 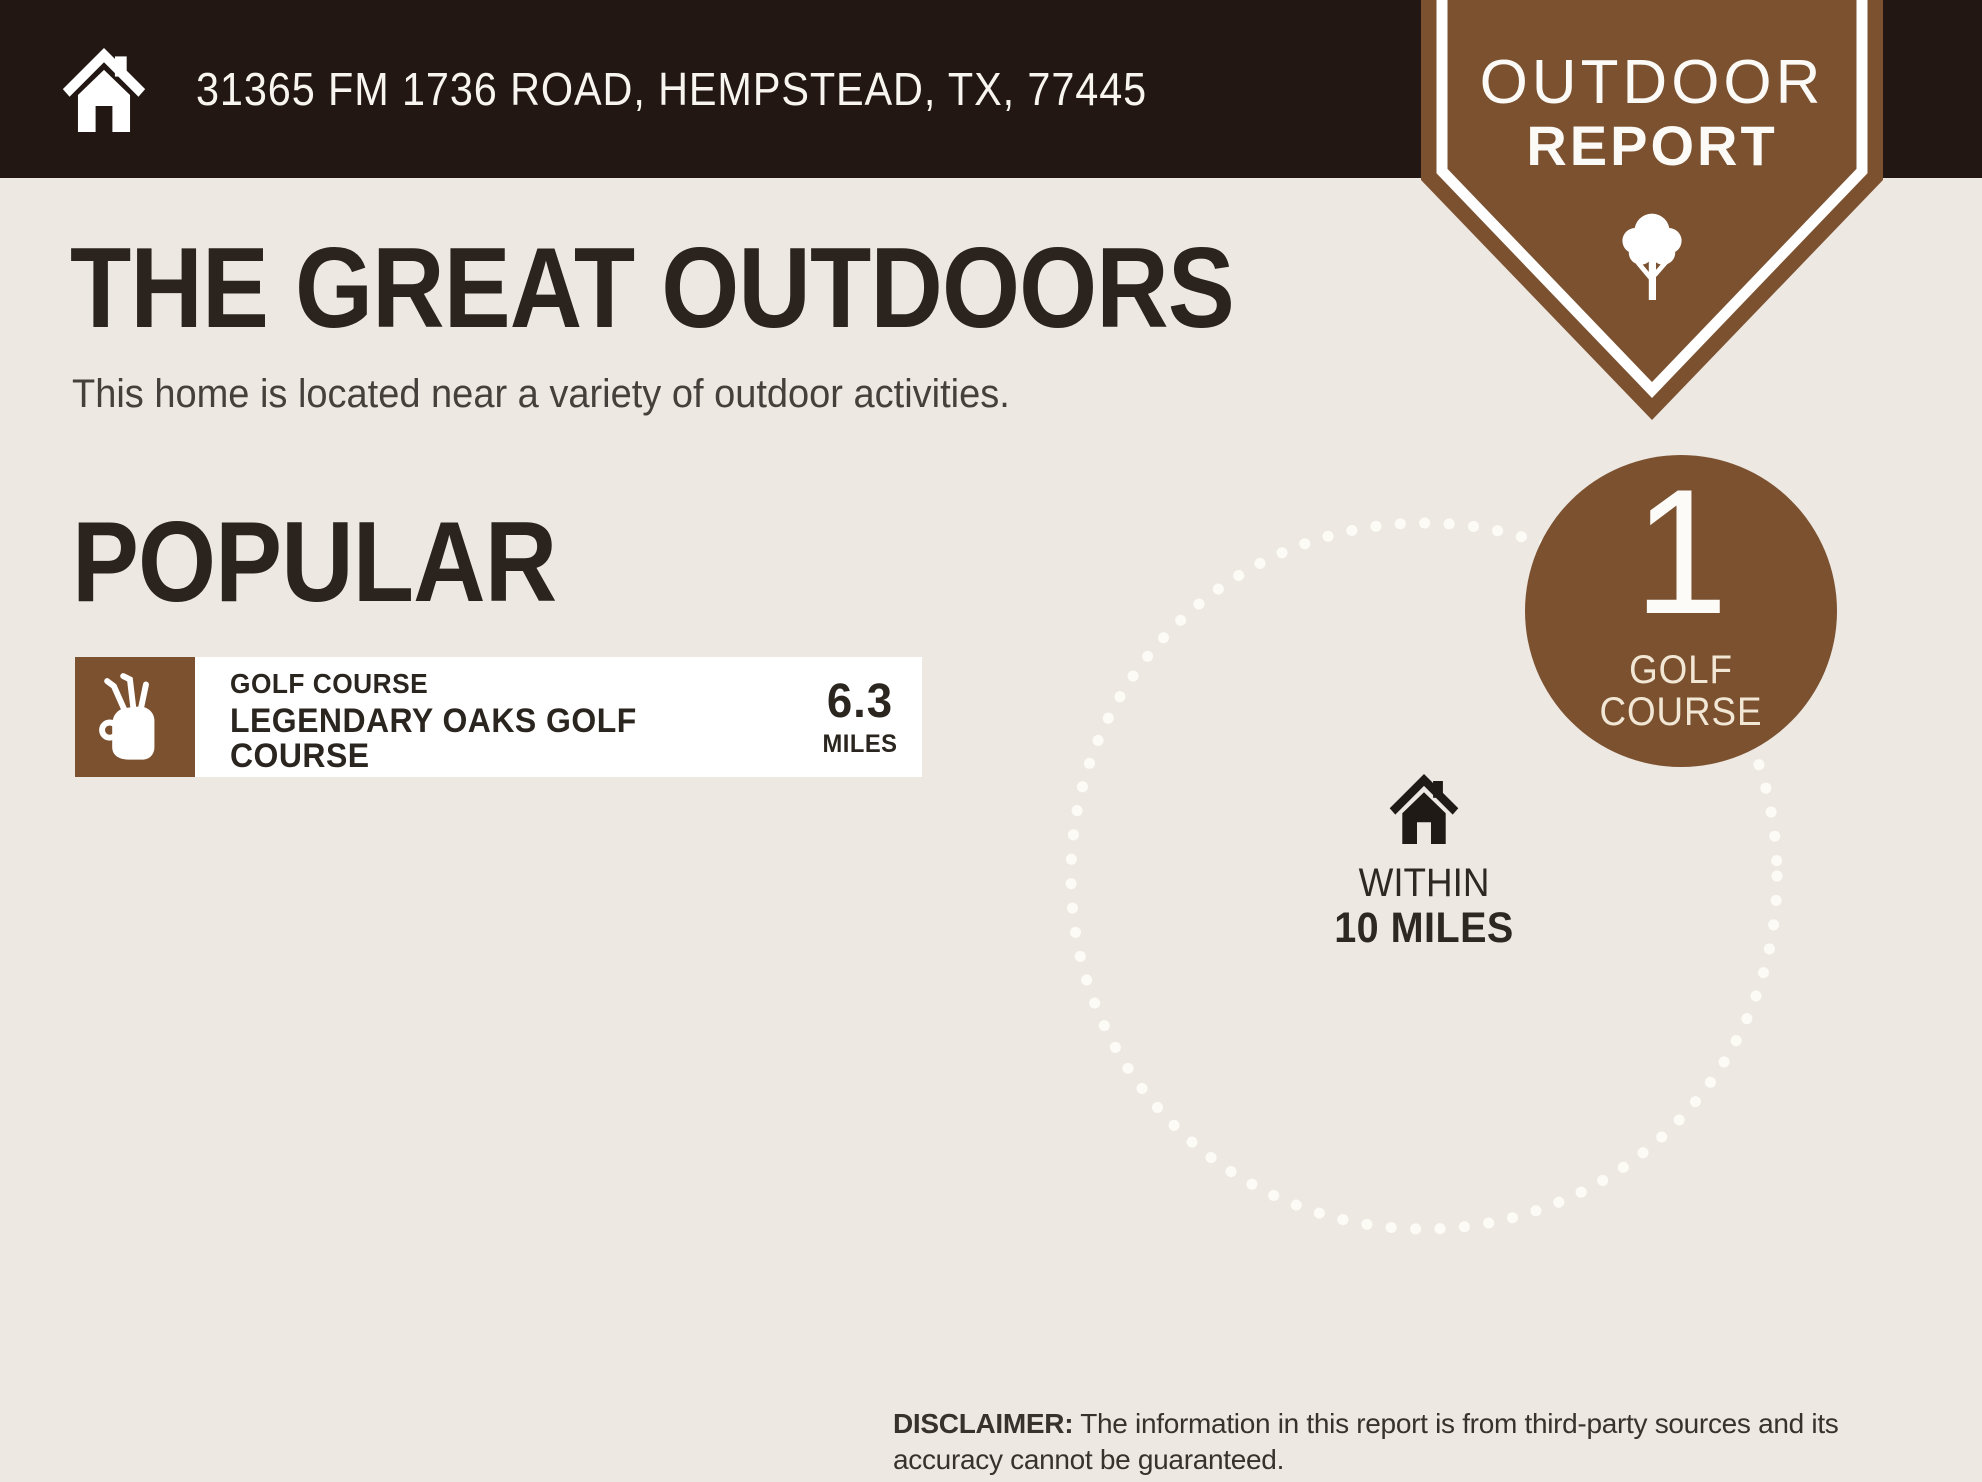 I want to click on count-label-line1: GOLF, so click(x=1681, y=670).